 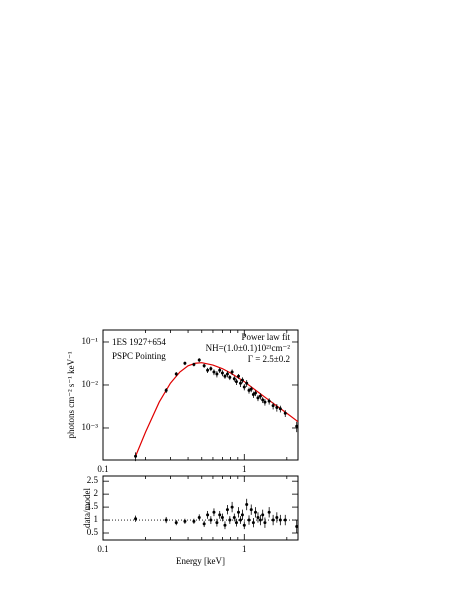 What do you see at coordinates (90, 384) in the screenshot?
I see `y-tick-label: 10⁻²` at bounding box center [90, 384].